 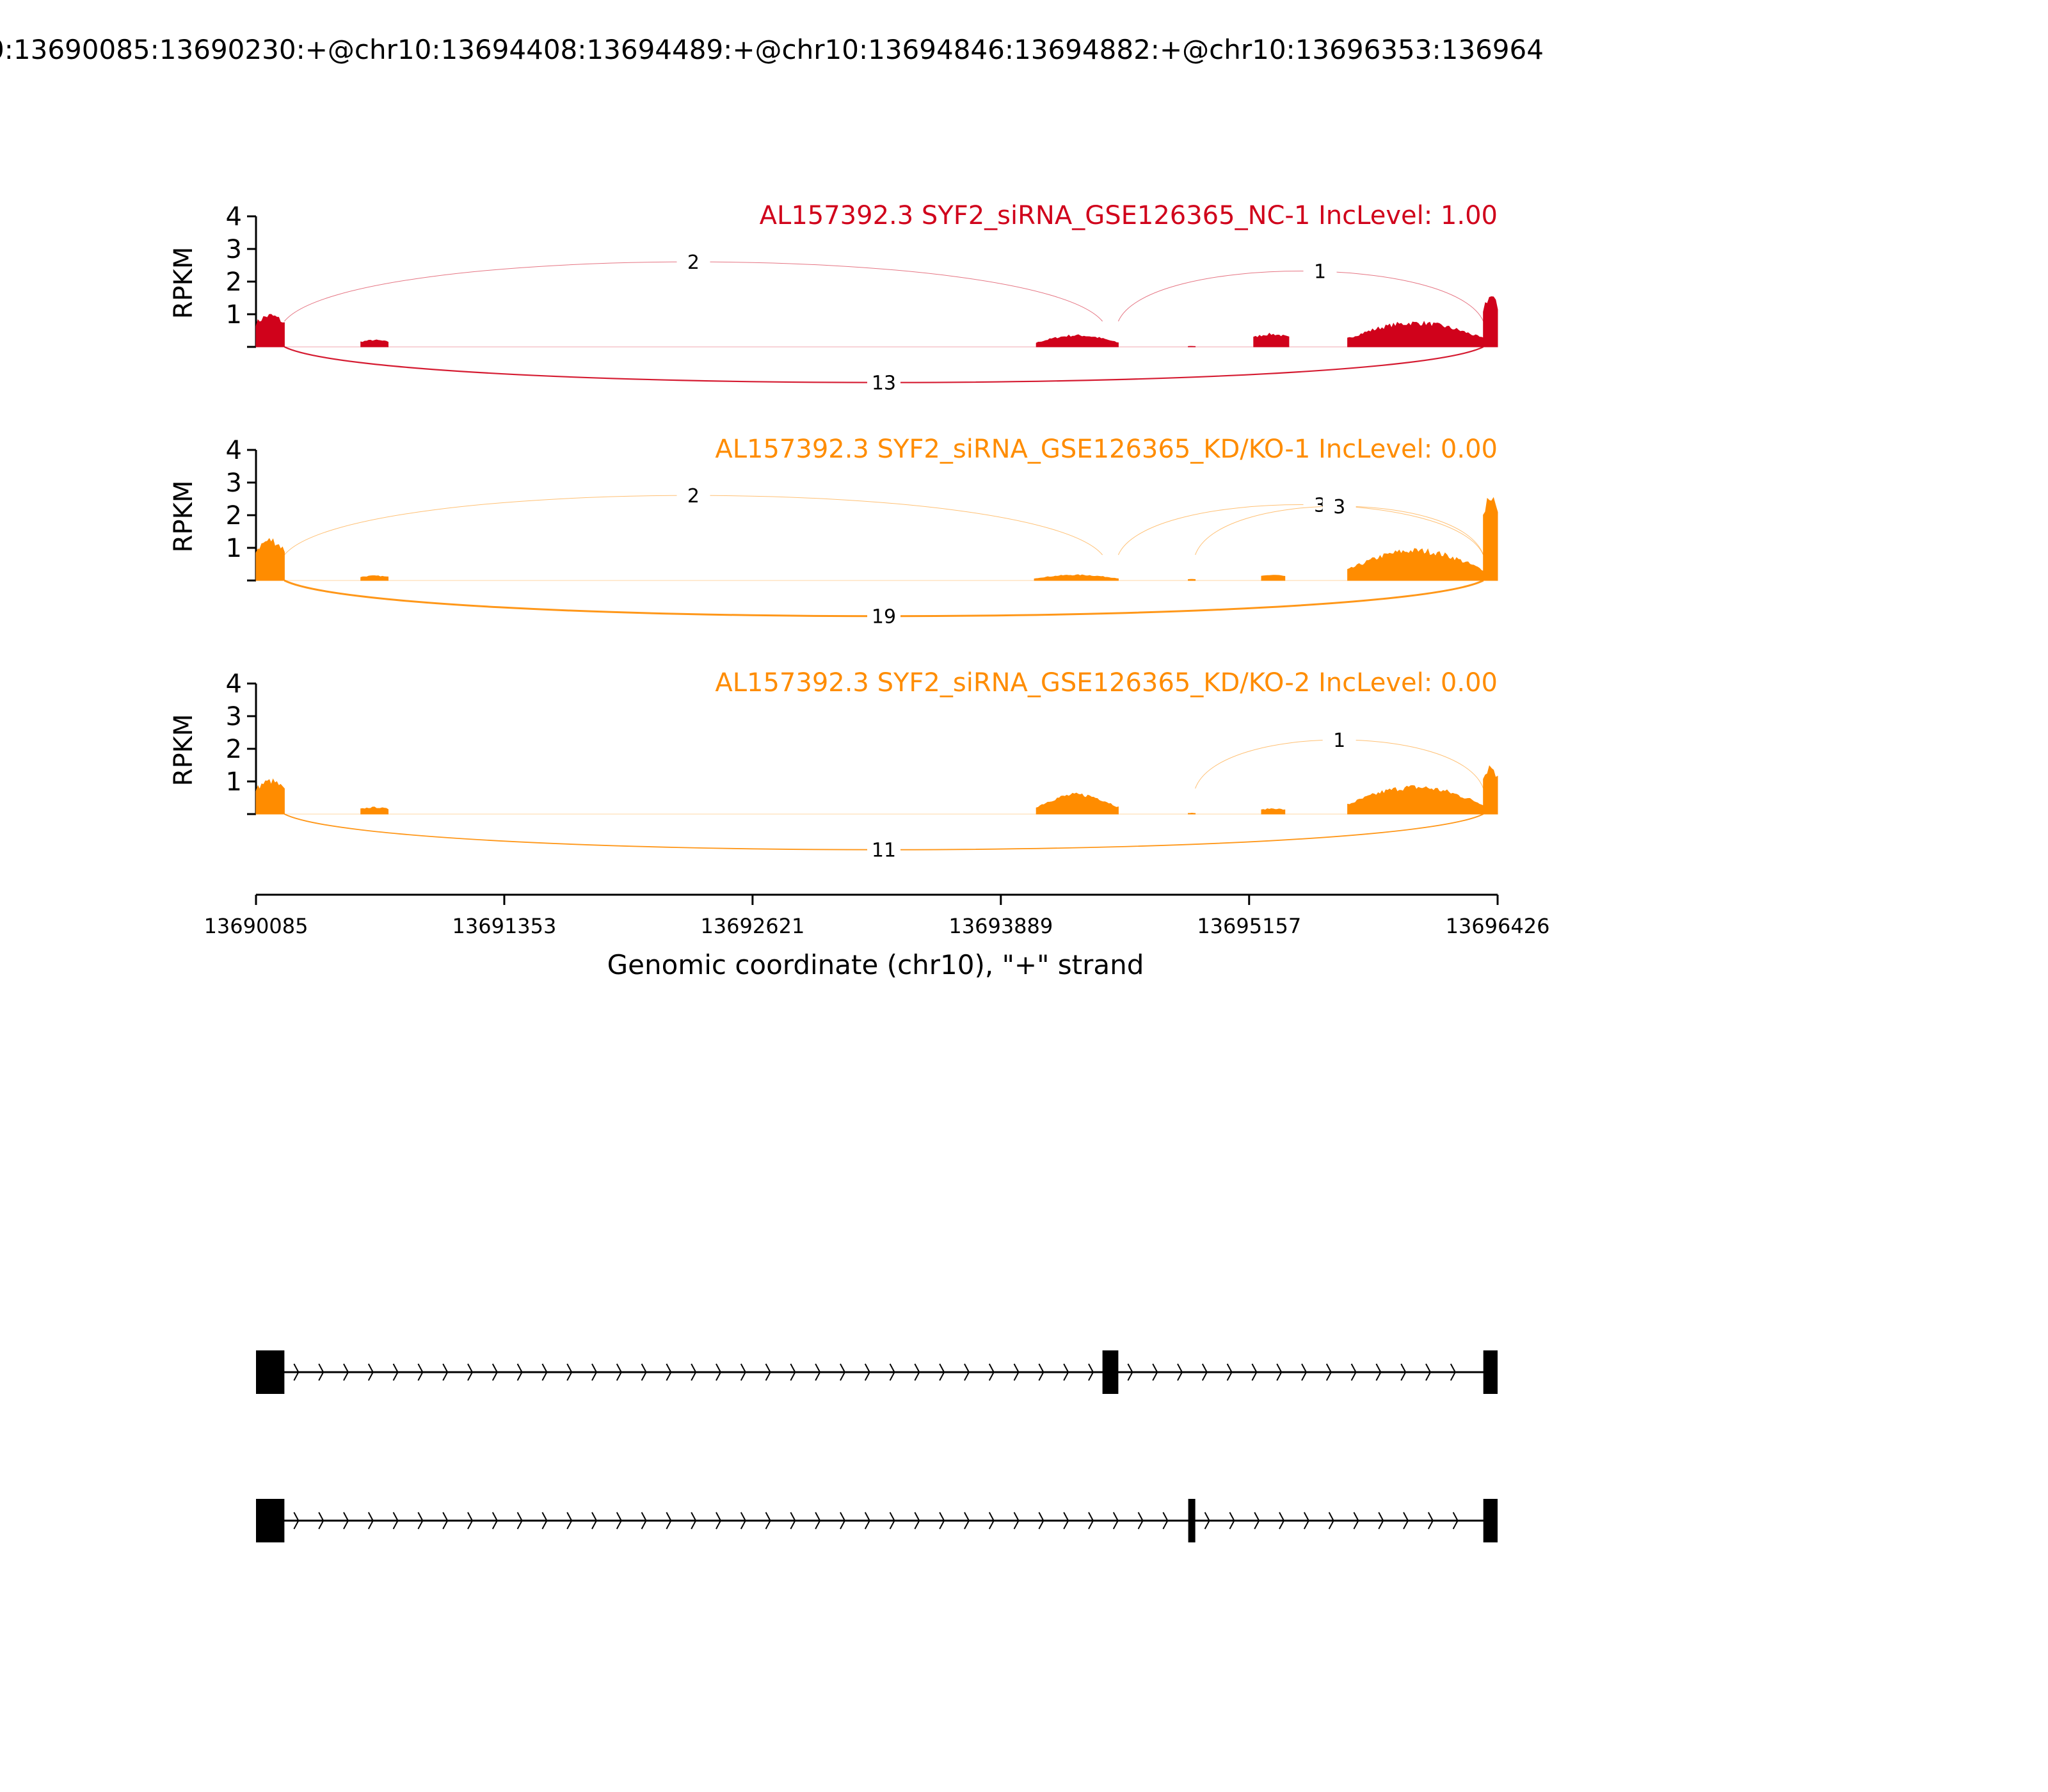 What do you see at coordinates (234, 450) in the screenshot?
I see `y-tick-label: 4` at bounding box center [234, 450].